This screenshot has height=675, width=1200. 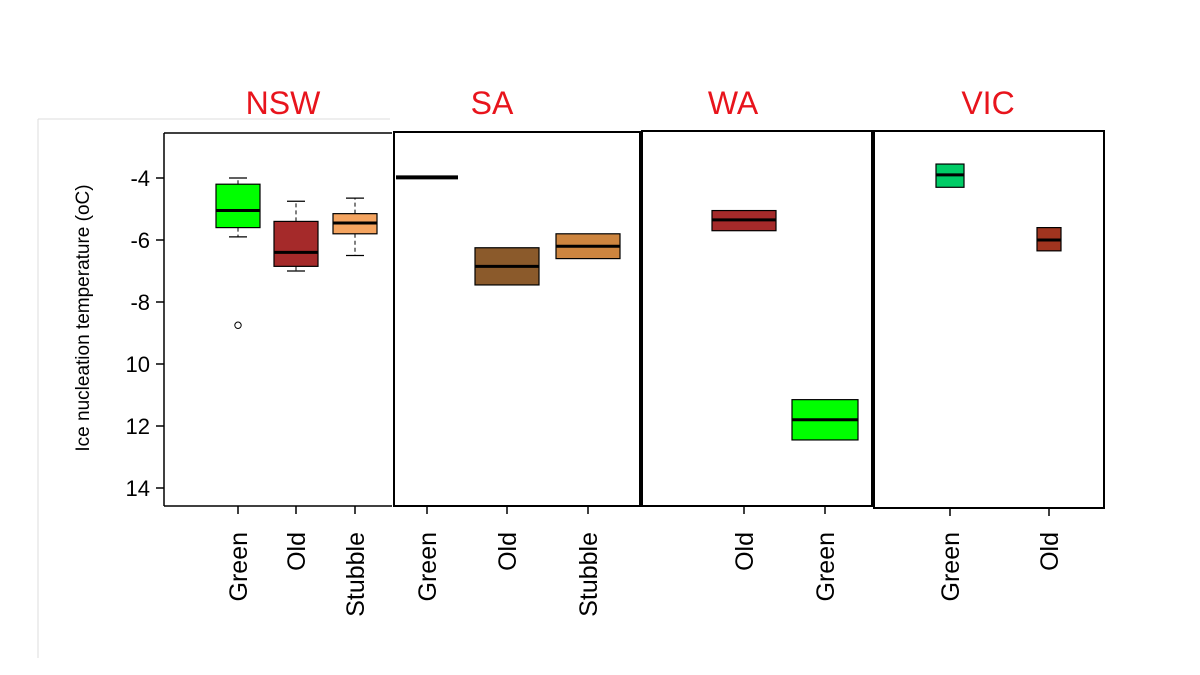 What do you see at coordinates (83, 317) in the screenshot?
I see `y-axis-title: Ice nucleation temperature (oC)` at bounding box center [83, 317].